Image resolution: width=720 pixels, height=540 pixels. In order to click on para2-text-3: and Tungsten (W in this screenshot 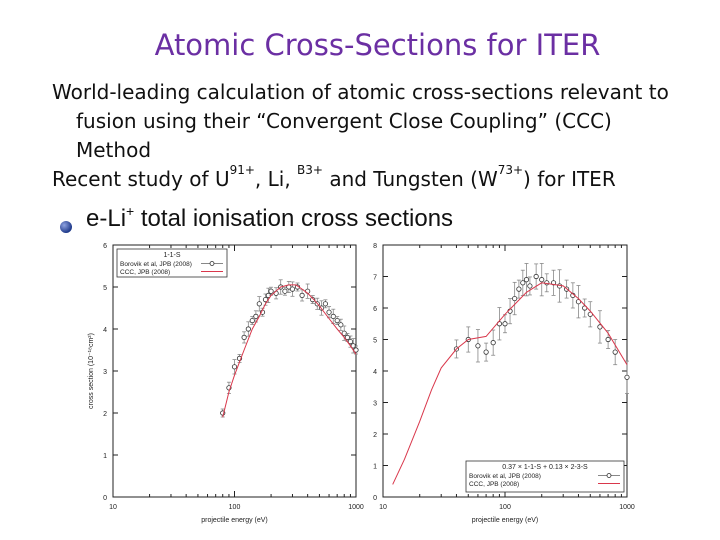, I will do `click(410, 179)`.